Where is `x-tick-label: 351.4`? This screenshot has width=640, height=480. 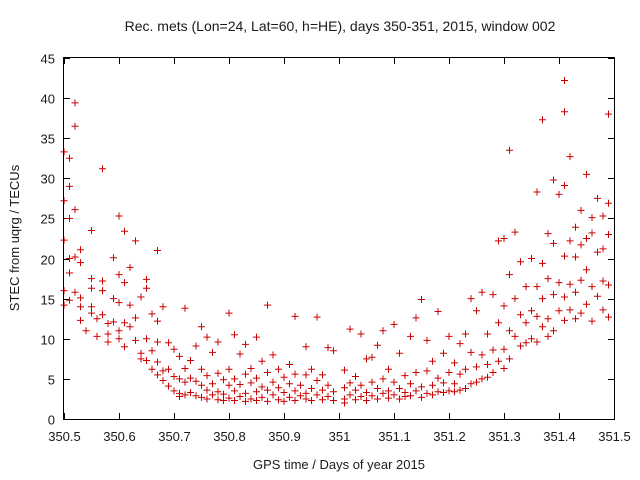 x-tick-label: 351.4 is located at coordinates (559, 436).